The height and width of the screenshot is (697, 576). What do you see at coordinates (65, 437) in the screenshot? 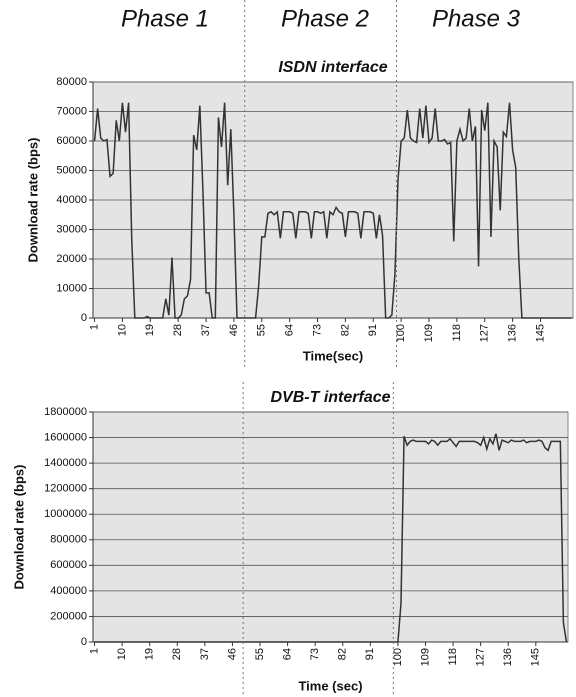
I see `y-tick-label: 1600000` at bounding box center [65, 437].